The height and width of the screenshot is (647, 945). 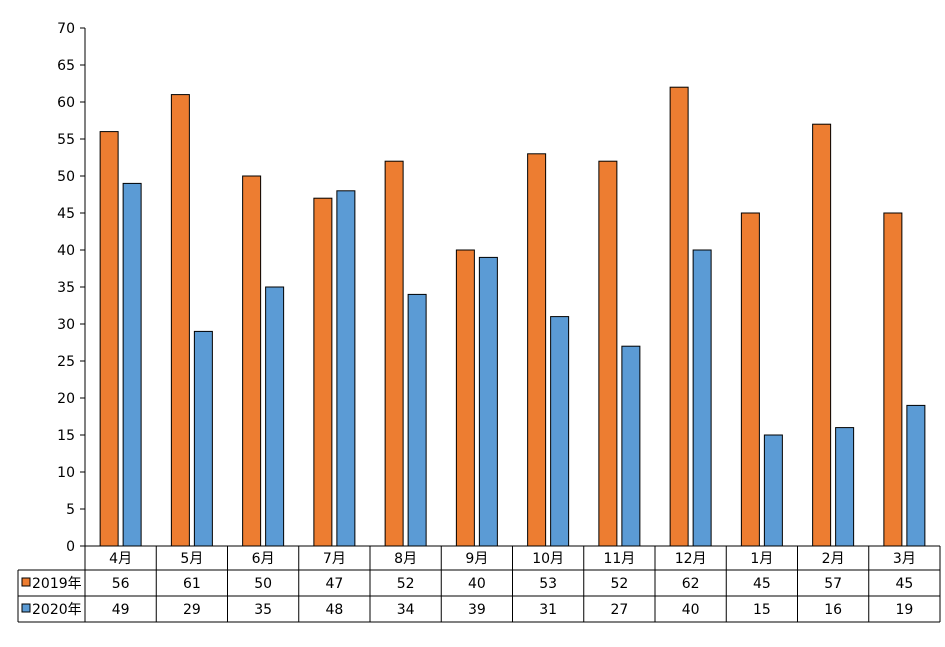 I want to click on y-tick-label: 15, so click(x=66, y=436).